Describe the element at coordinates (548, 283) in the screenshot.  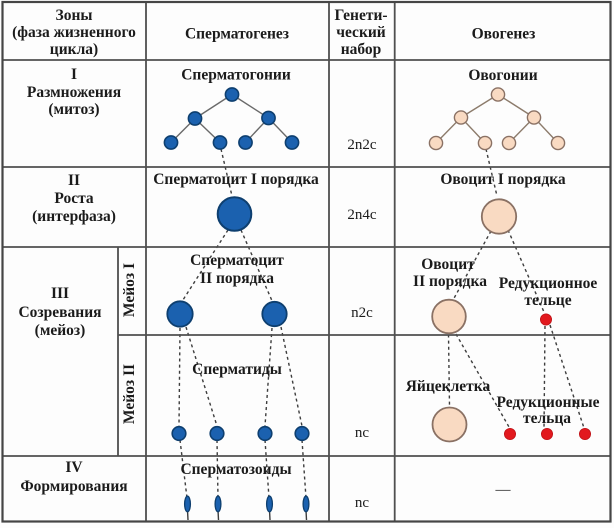
I see `svg-text: Редукционное` at that location.